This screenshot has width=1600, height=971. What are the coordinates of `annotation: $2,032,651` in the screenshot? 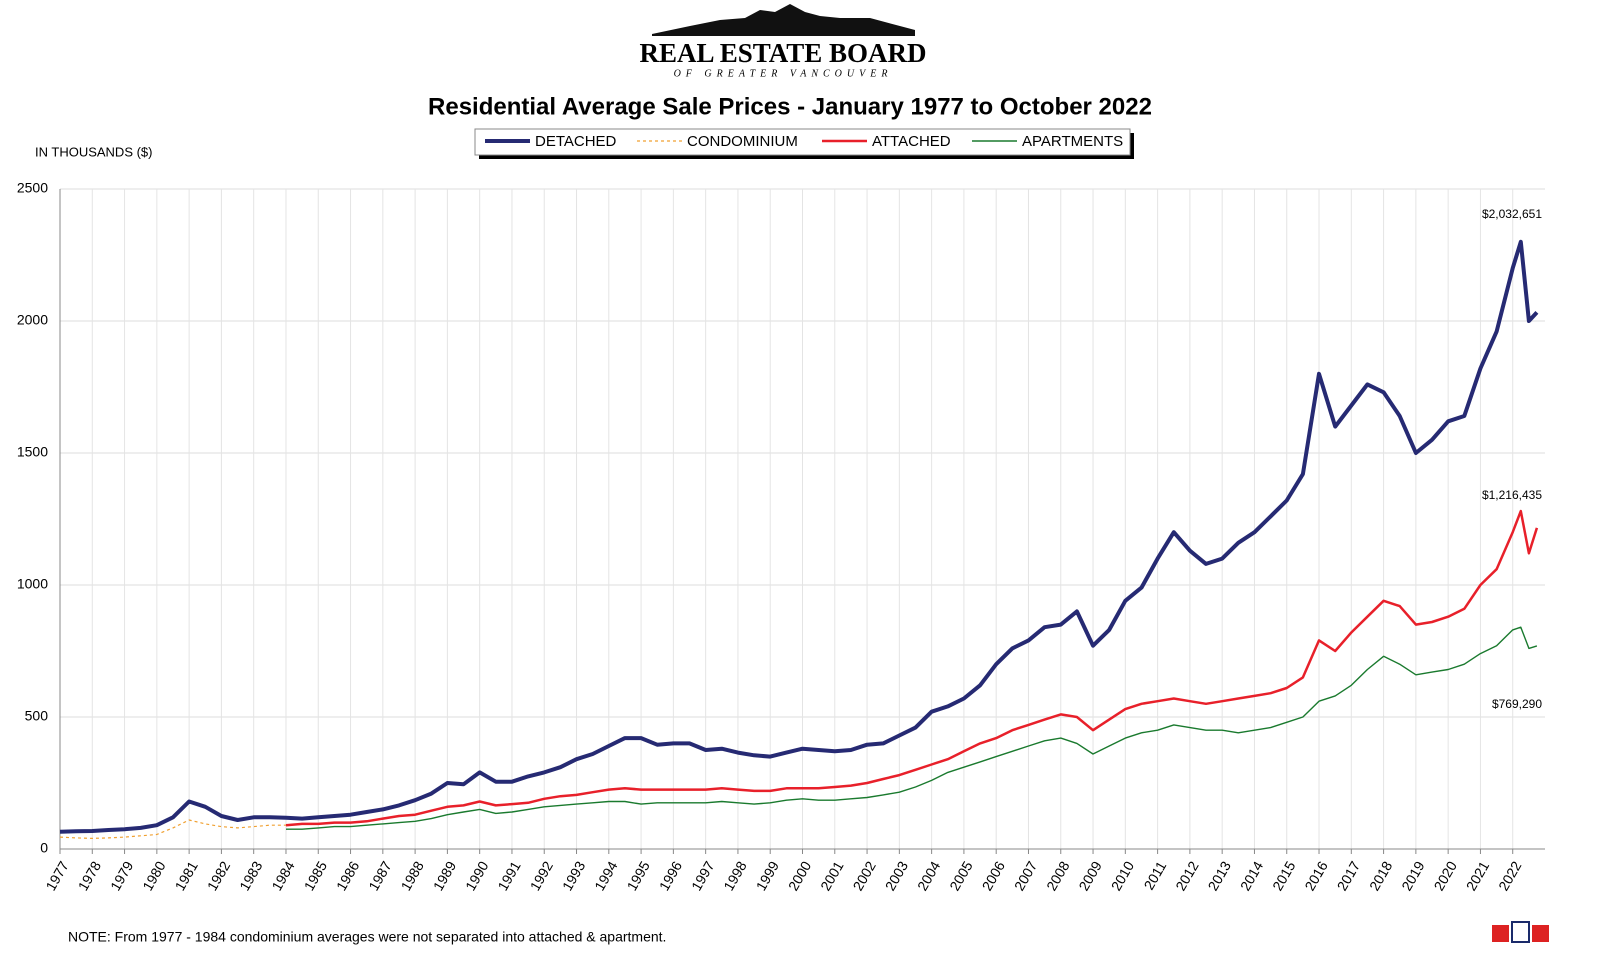 It's located at (1512, 214).